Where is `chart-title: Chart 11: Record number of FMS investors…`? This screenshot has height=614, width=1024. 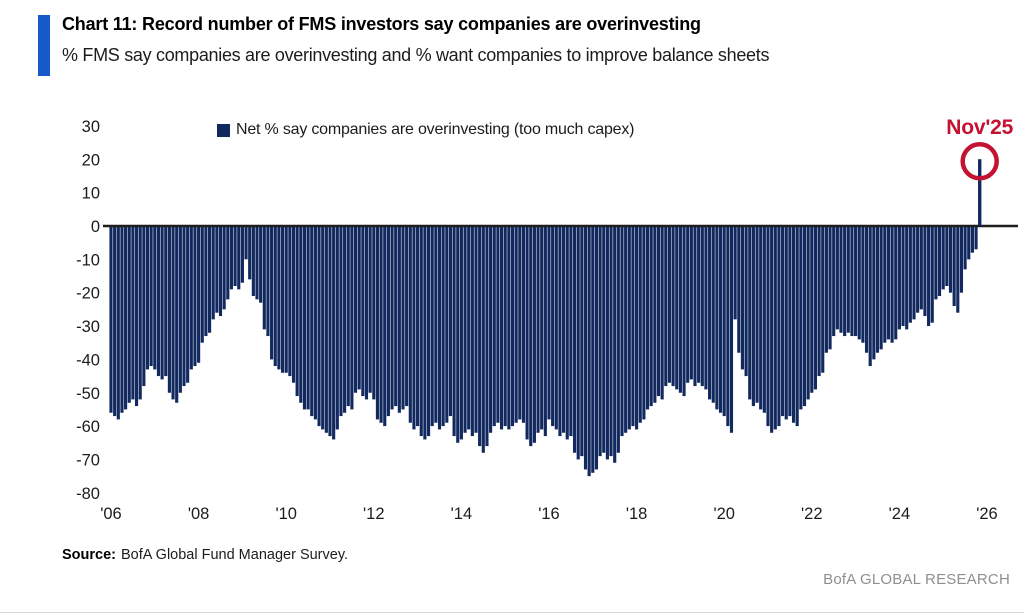
chart-title: Chart 11: Record number of FMS investors… is located at coordinates (381, 24).